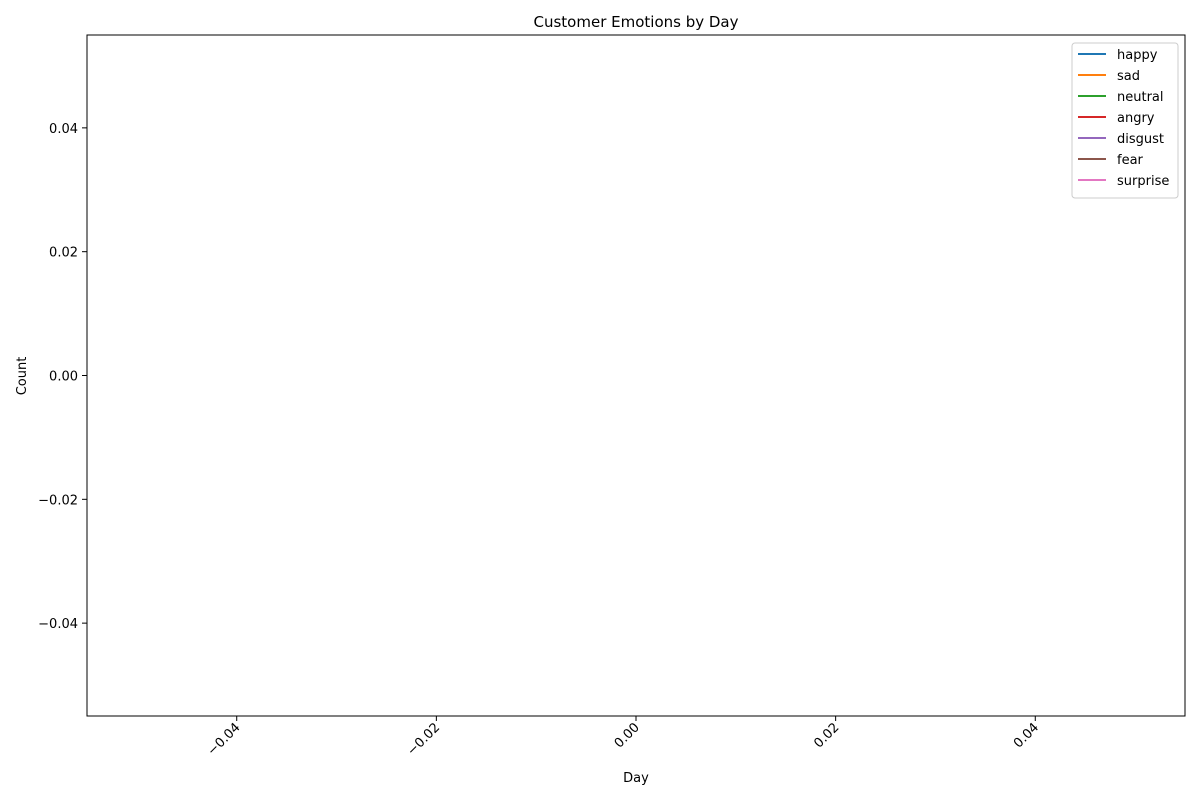 The width and height of the screenshot is (1200, 800). What do you see at coordinates (1130, 160) in the screenshot?
I see `legend-label-fear: fear` at bounding box center [1130, 160].